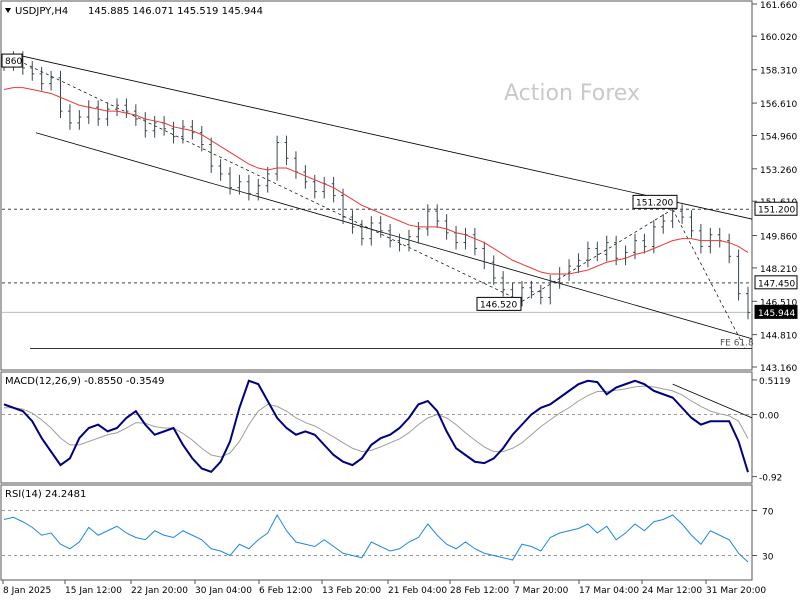 This screenshot has width=800, height=600. I want to click on macd-main-line, so click(376, 426).